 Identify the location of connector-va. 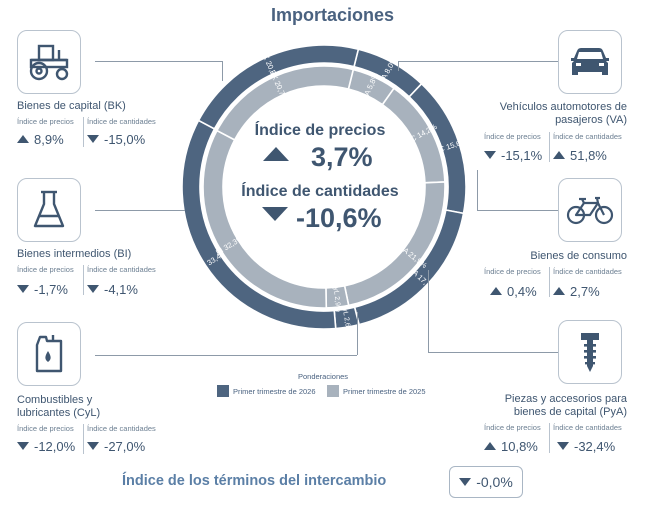
(478, 61).